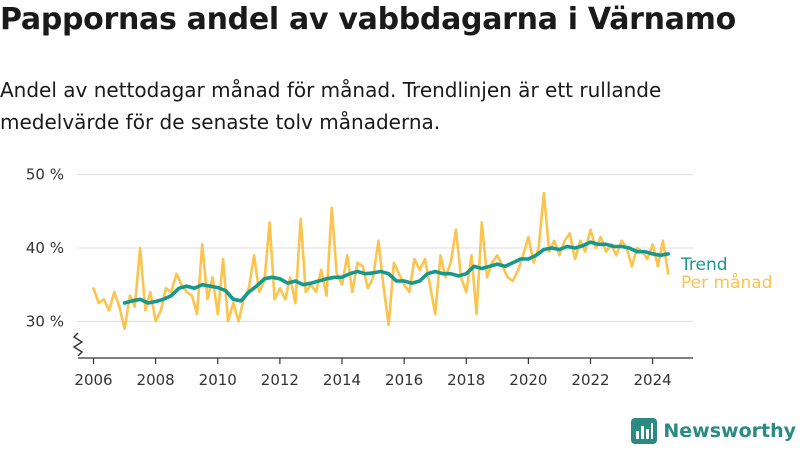 This screenshot has width=800, height=450. I want to click on y-axis-ticks: 30 % 40 % 50 %, so click(45, 248).